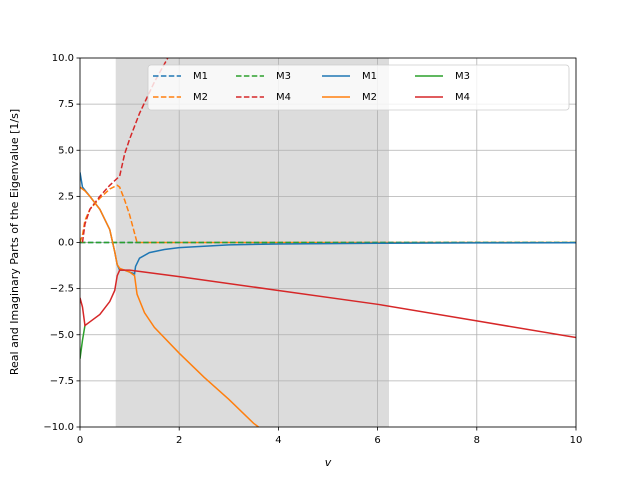 This screenshot has height=480, width=640. What do you see at coordinates (477, 440) in the screenshot?
I see `x-tick-label: 8` at bounding box center [477, 440].